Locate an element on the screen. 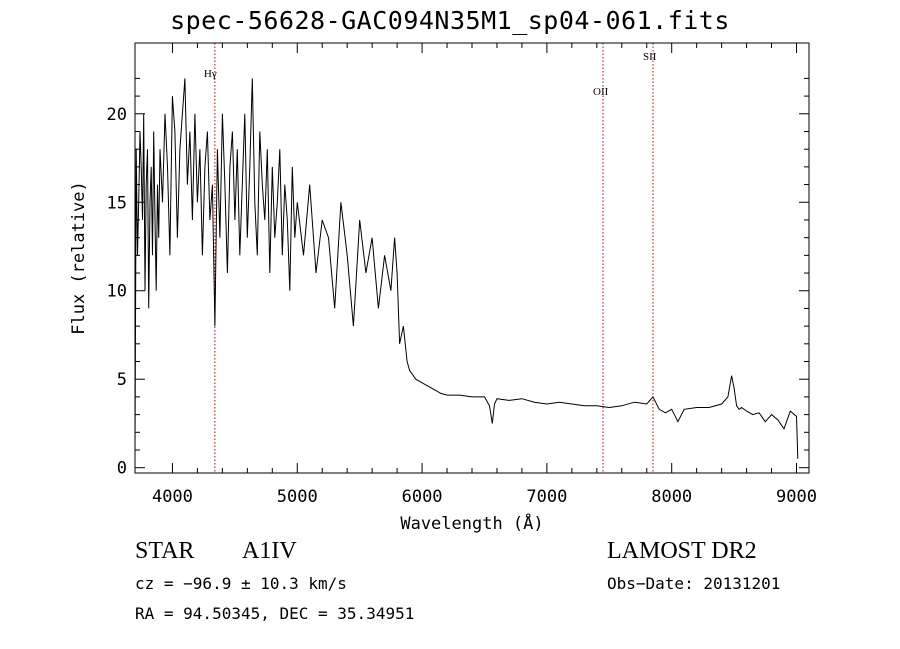 Image resolution: width=900 pixels, height=649 pixels. y-tick-label: 5 is located at coordinates (122, 380).